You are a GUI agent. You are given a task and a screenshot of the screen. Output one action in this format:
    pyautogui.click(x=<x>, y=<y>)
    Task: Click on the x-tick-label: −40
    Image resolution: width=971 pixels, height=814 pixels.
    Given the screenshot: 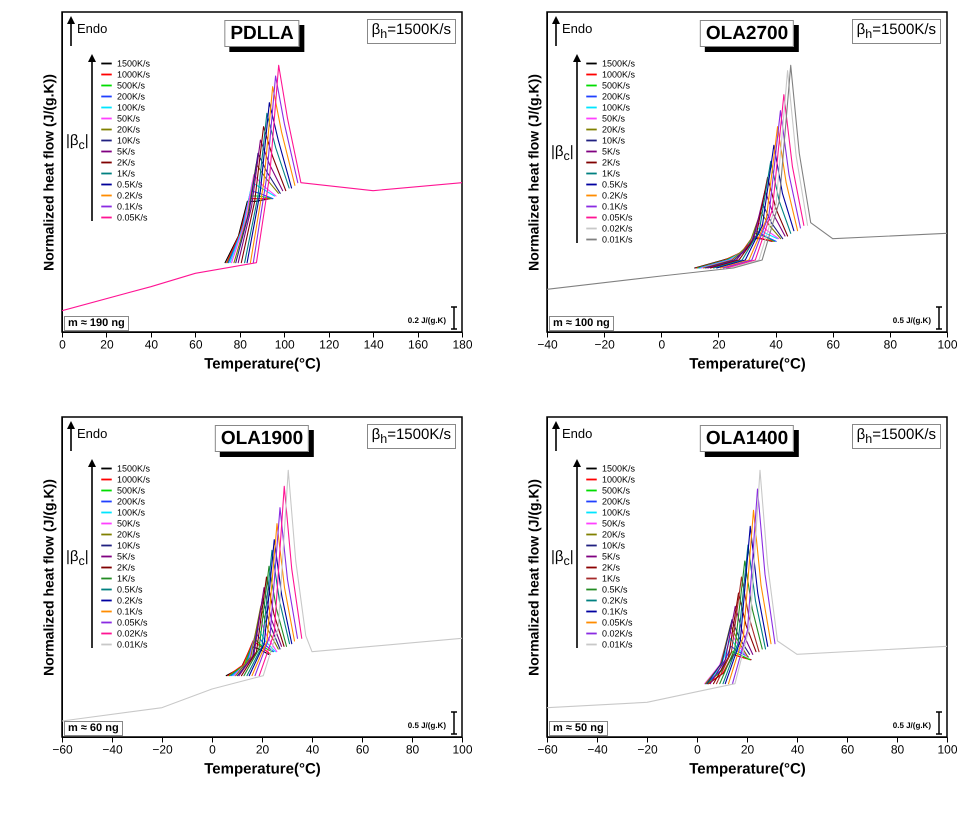 What is the action you would take?
    pyautogui.click(x=597, y=749)
    